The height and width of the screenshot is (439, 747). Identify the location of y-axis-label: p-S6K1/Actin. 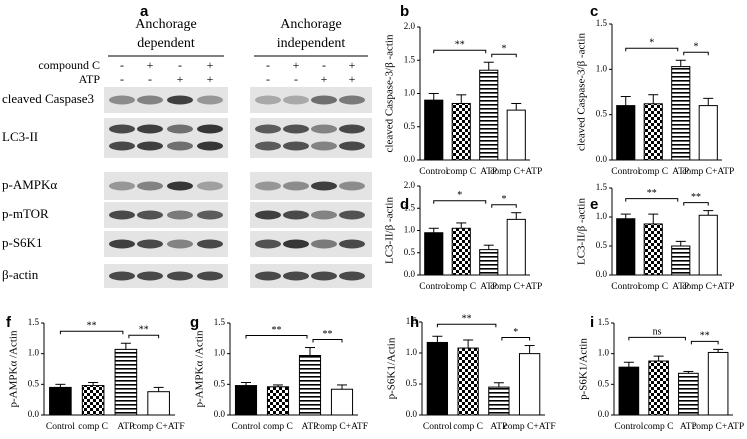
(584, 369).